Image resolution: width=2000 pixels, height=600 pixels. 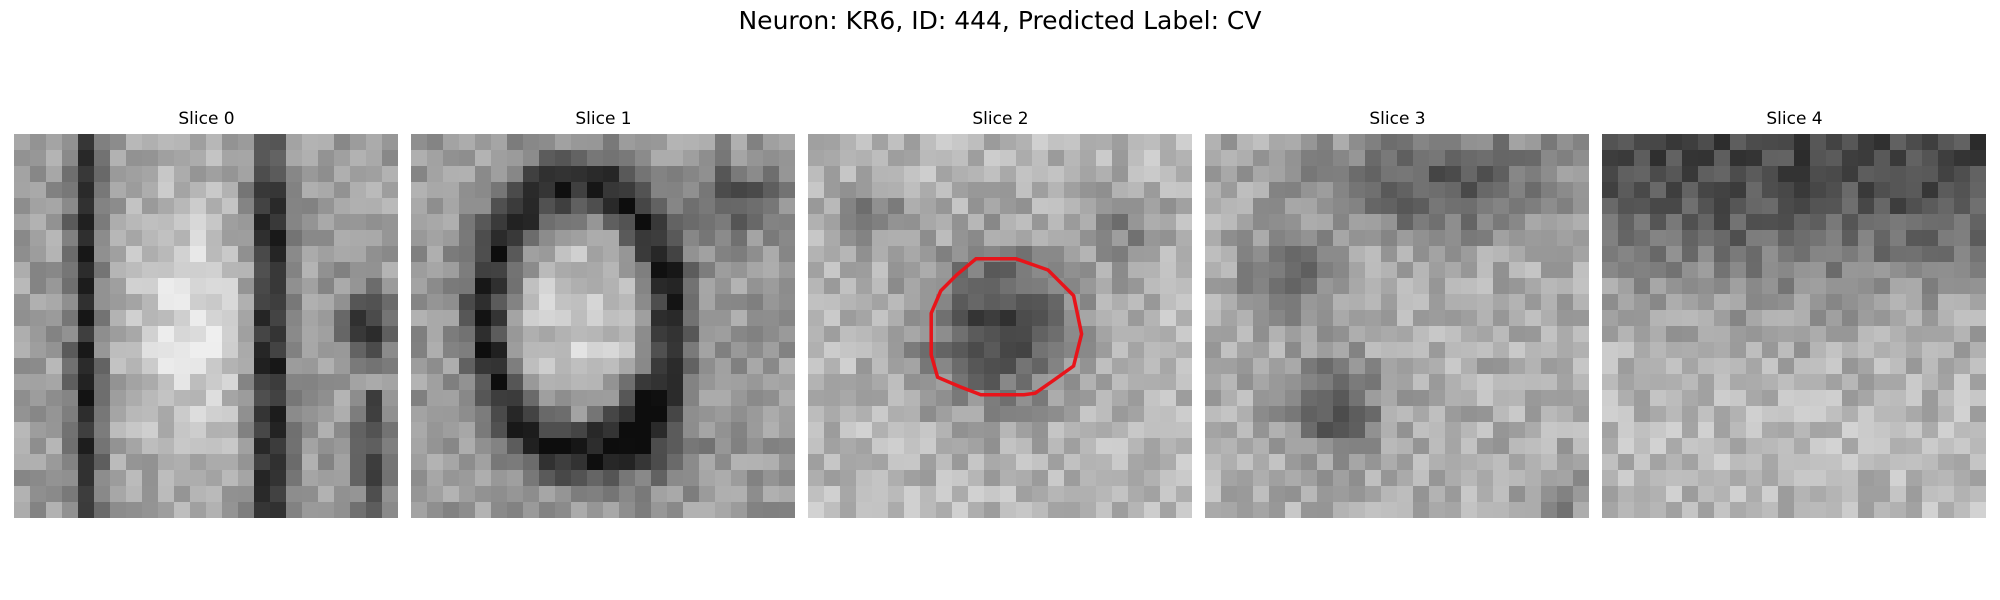 I want to click on slice-title: Slice 0, so click(x=206, y=119).